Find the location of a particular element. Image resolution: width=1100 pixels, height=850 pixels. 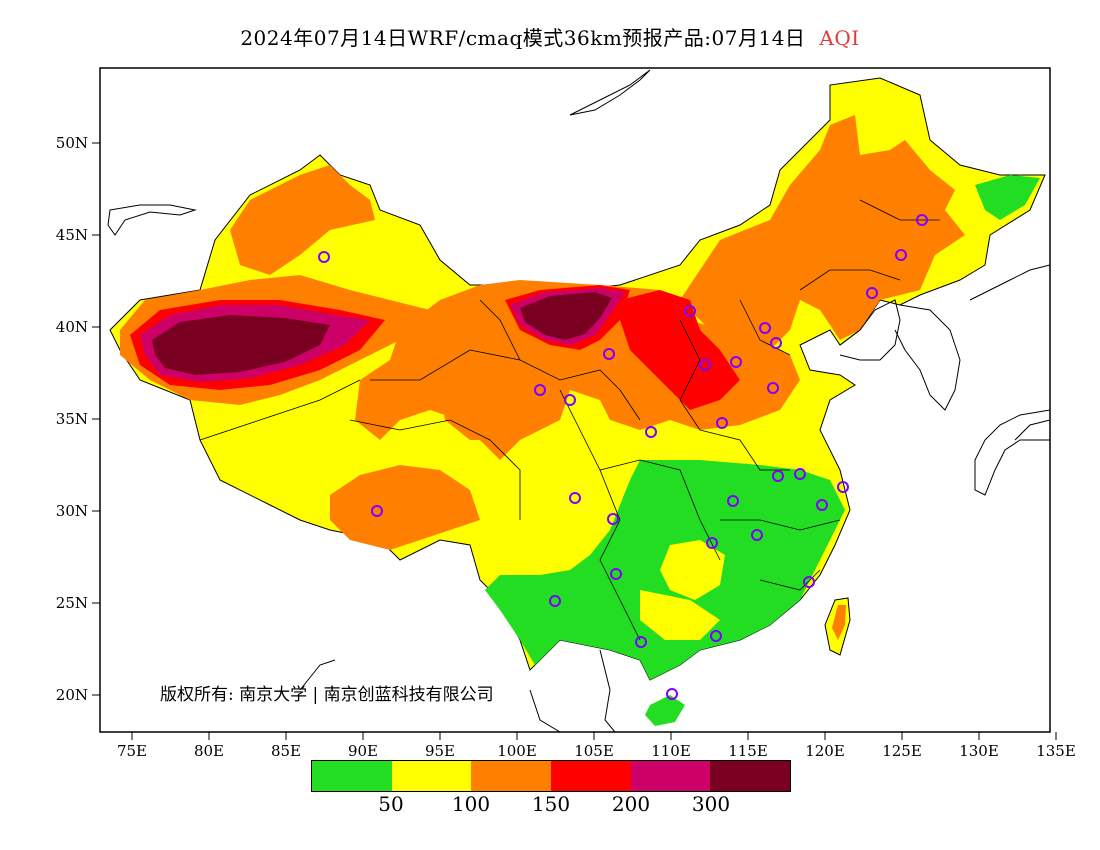

x-tick-label: 115E is located at coordinates (748, 751).